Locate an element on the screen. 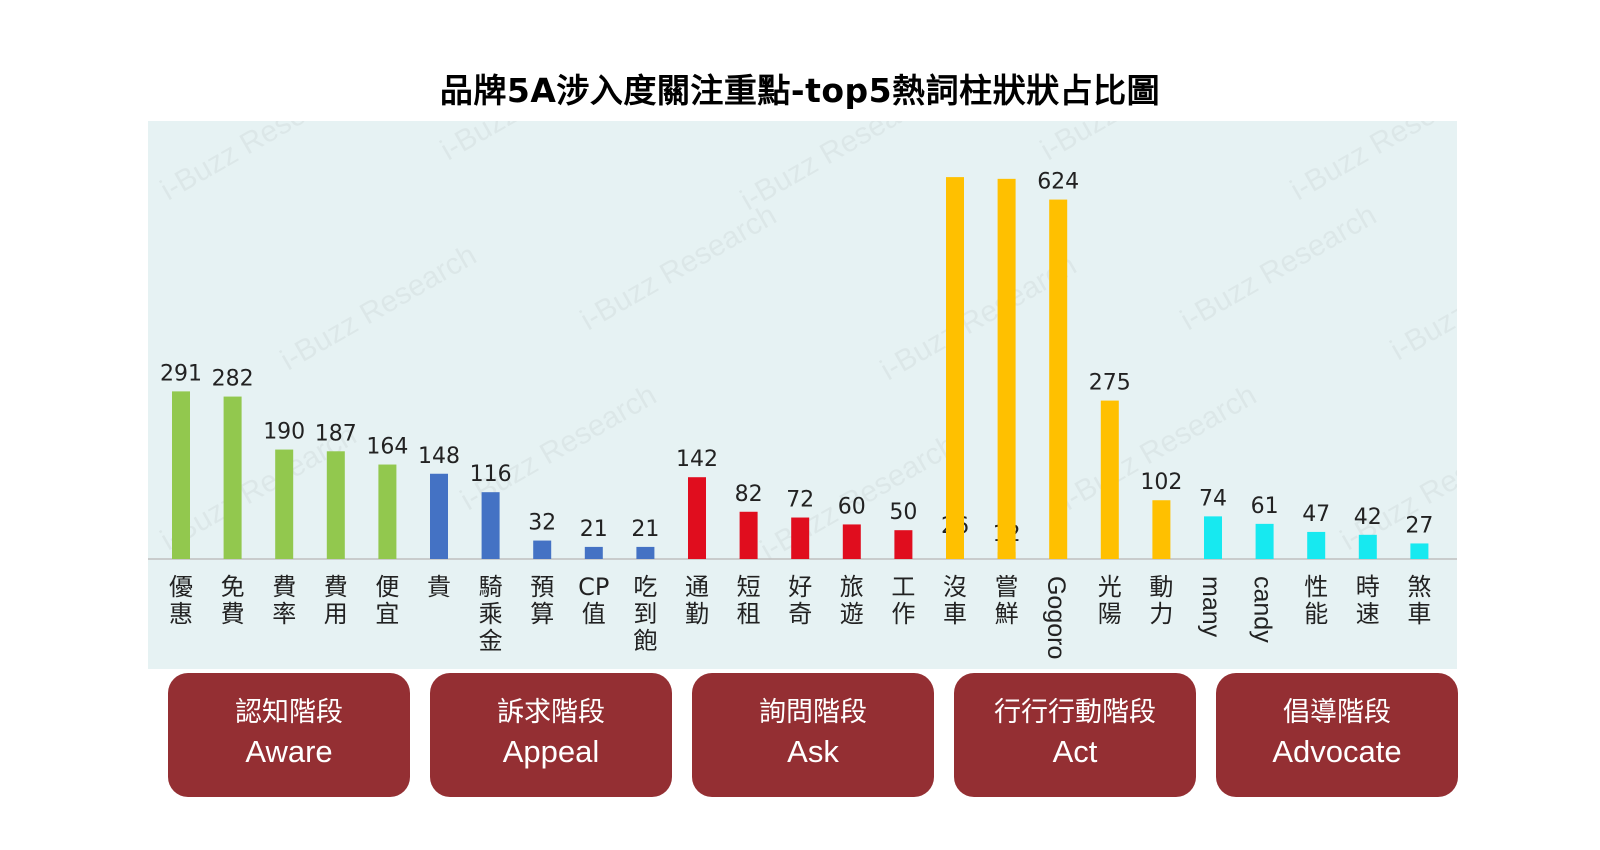  data-label: 282 is located at coordinates (233, 379).